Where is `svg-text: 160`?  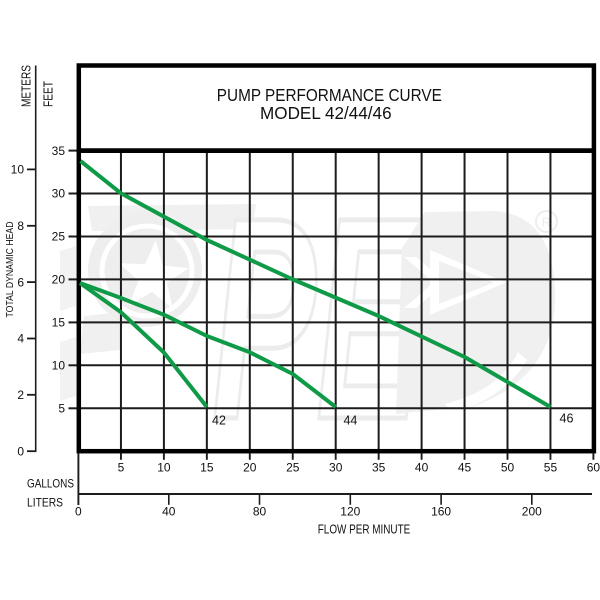 svg-text: 160 is located at coordinates (441, 512).